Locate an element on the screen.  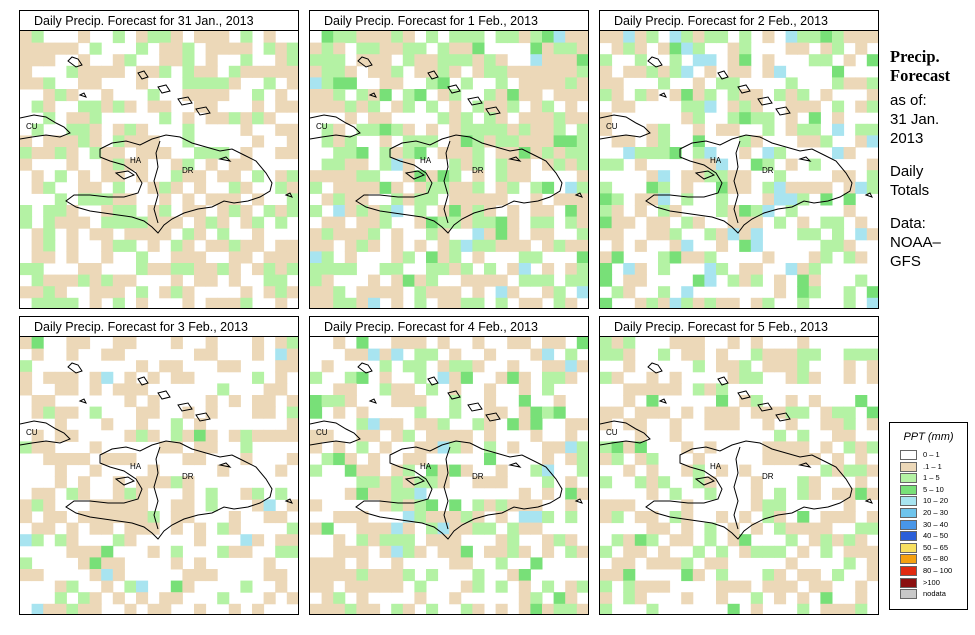
legend-label: >100 is located at coordinates (931, 582).